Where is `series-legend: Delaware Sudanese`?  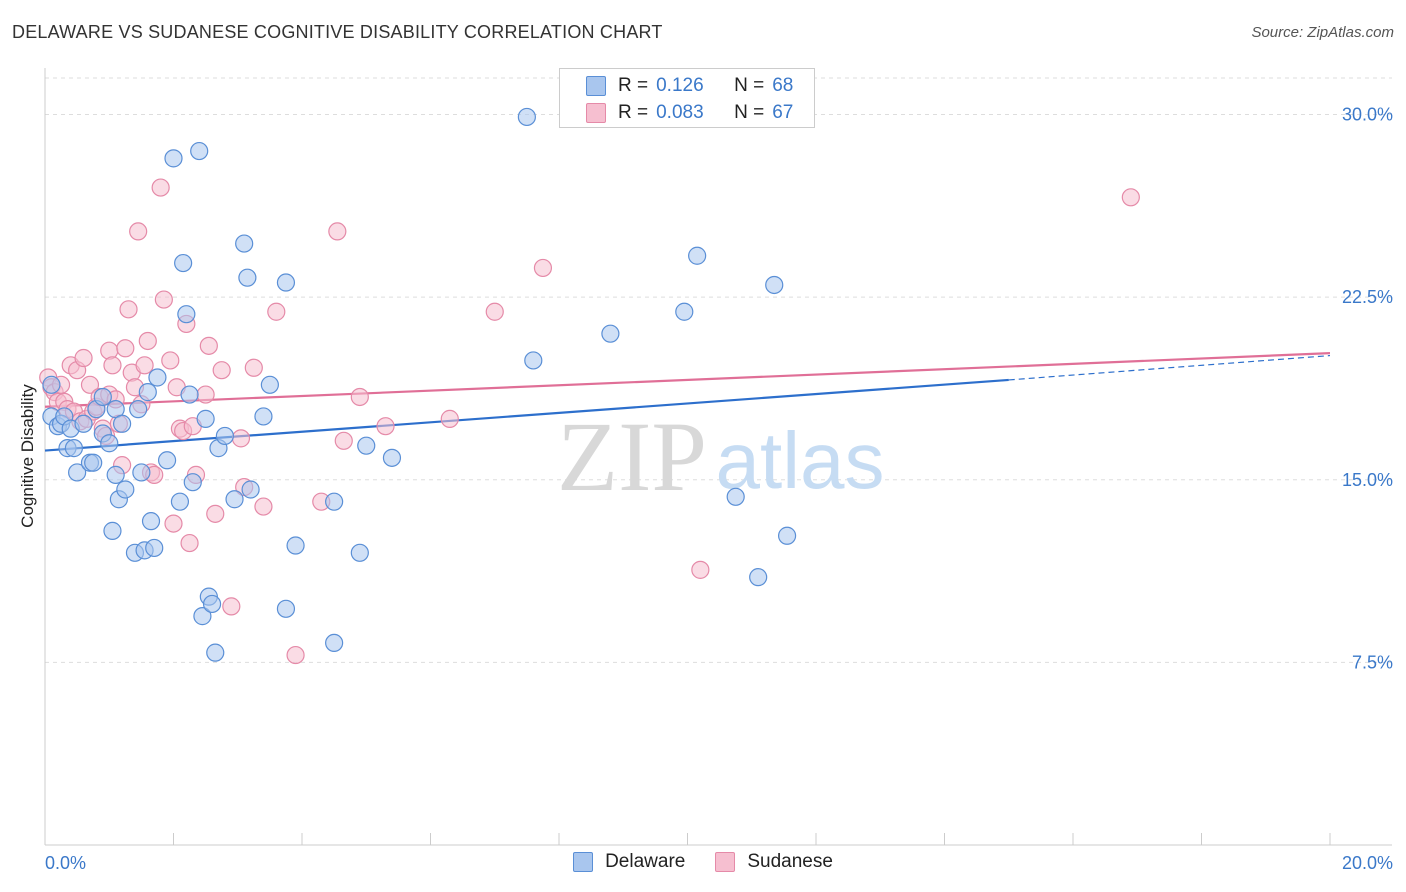 series-legend: Delaware Sudanese is located at coordinates (703, 862).